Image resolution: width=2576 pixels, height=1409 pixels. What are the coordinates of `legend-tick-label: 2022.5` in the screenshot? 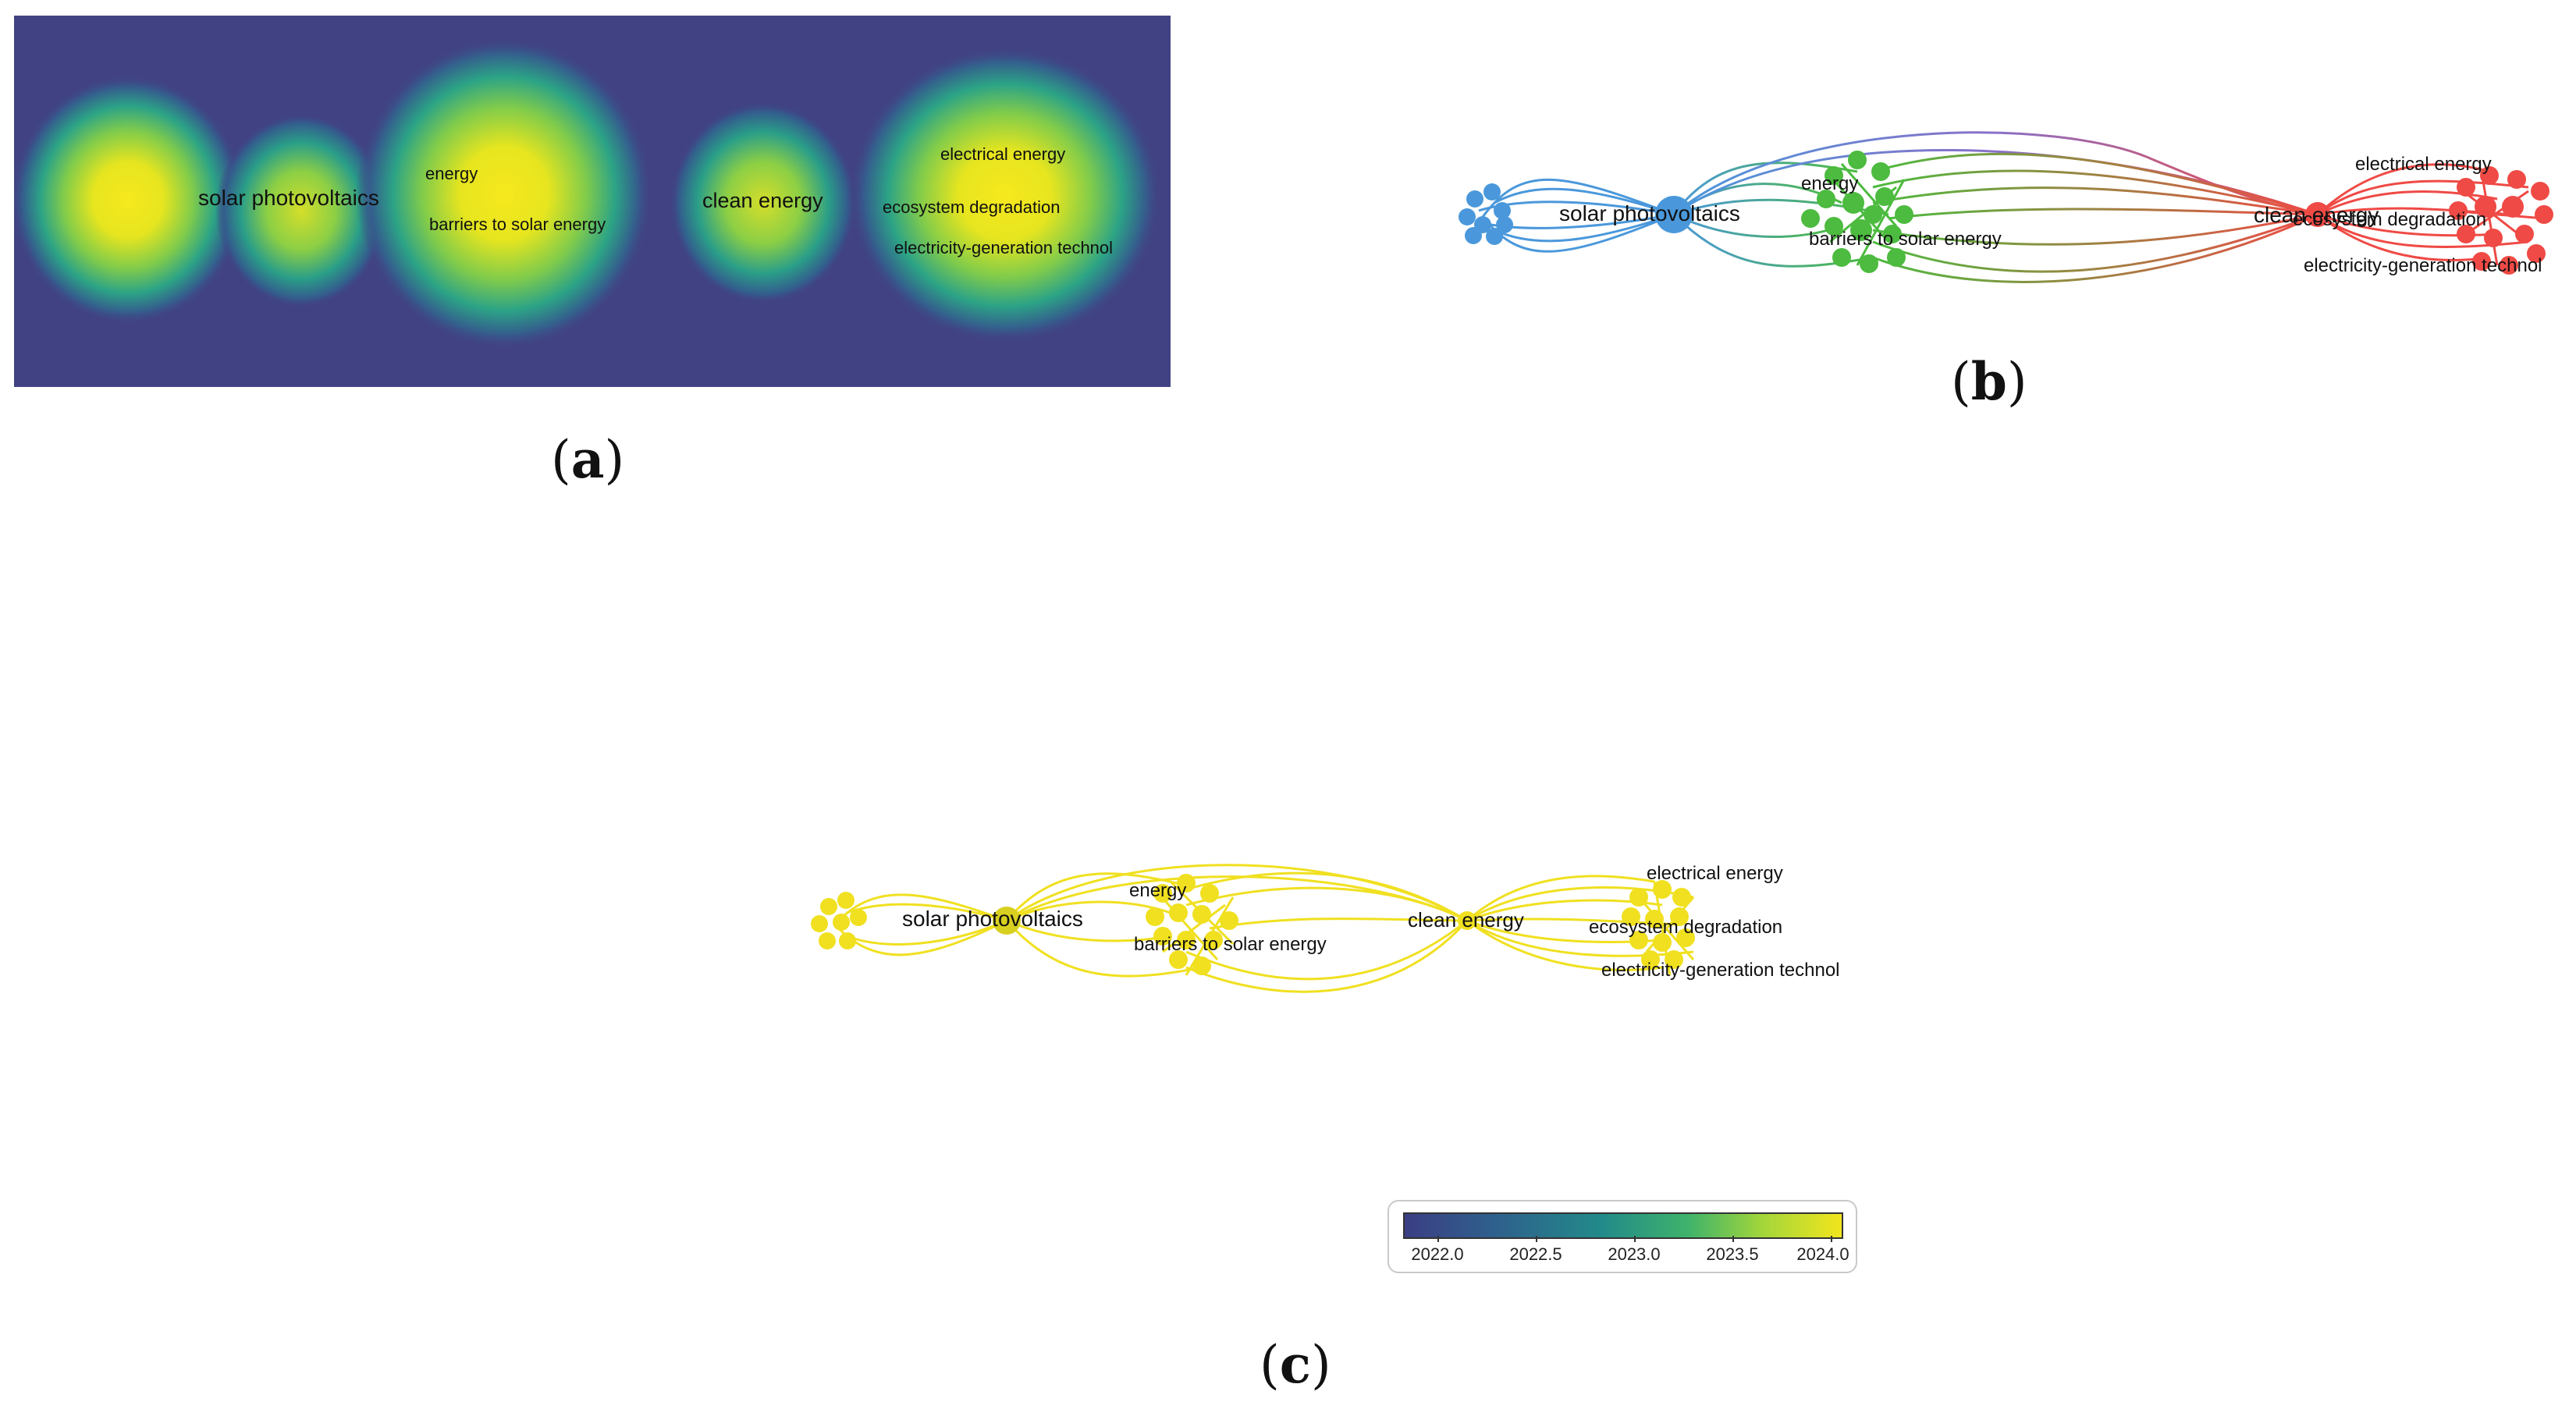 It's located at (1535, 1254).